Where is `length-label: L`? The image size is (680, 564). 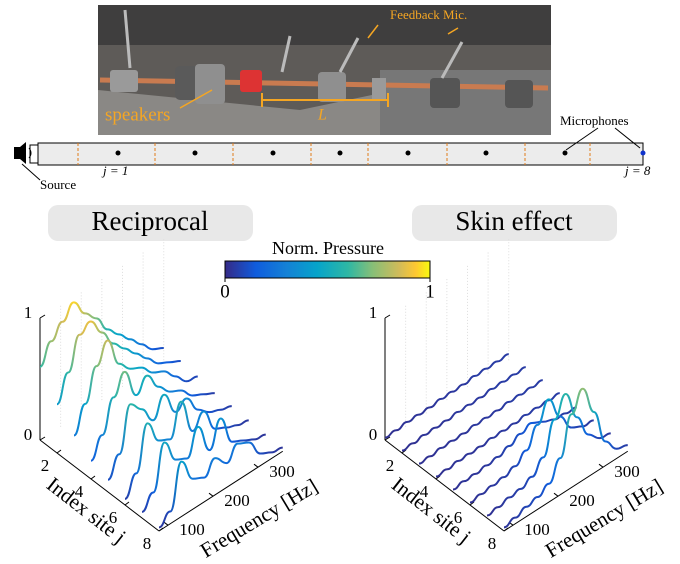 length-label: L is located at coordinates (322, 115).